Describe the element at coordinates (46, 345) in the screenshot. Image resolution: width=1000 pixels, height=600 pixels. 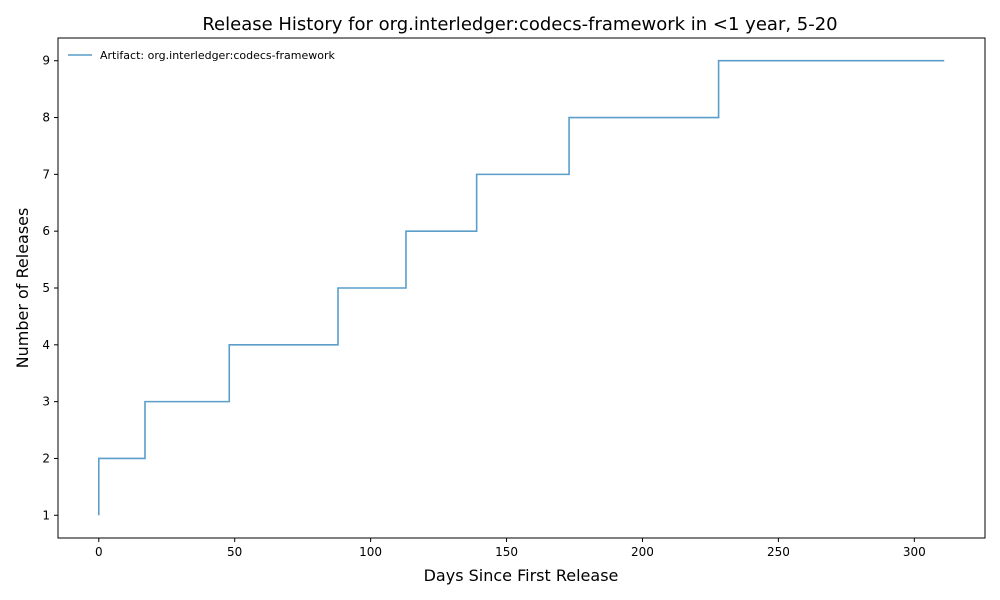
I see `y-tick-label: 4` at that location.